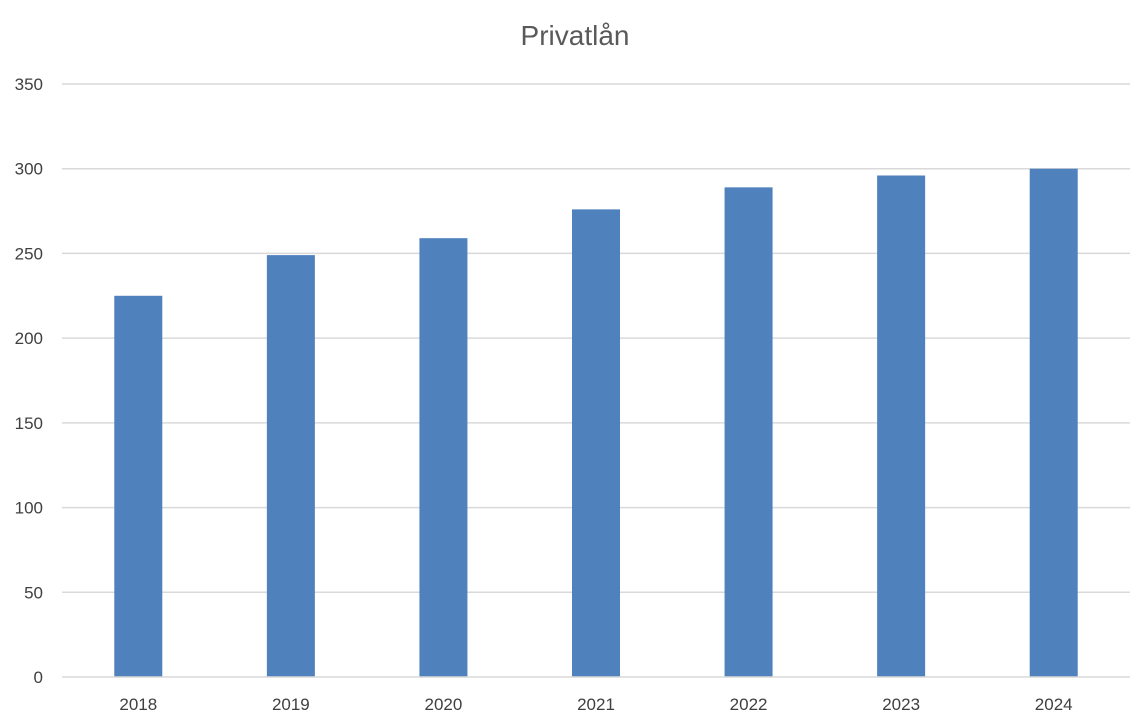  Describe the element at coordinates (29, 508) in the screenshot. I see `y-tick-label: 100` at that location.